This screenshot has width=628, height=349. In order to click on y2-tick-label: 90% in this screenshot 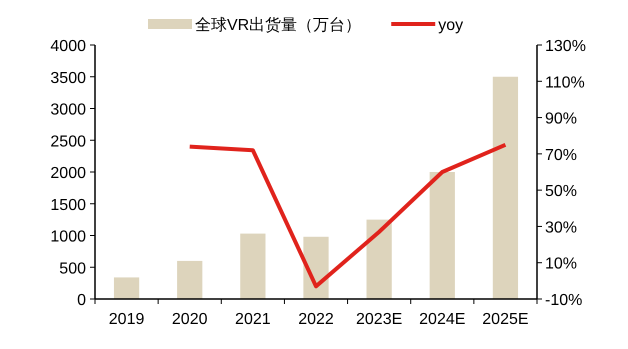, I will do `click(561, 119)`.